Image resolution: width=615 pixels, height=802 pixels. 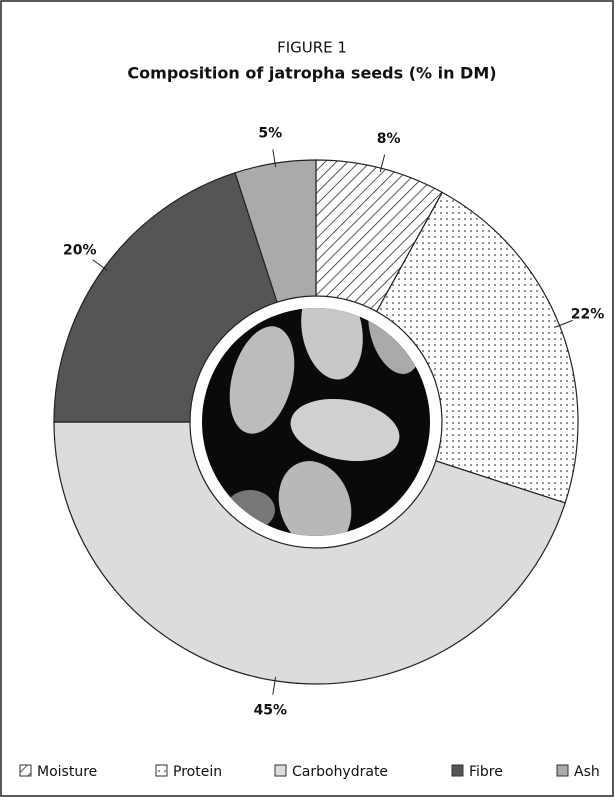 What do you see at coordinates (340, 772) in the screenshot?
I see `legend-label: Carbohydrate` at bounding box center [340, 772].